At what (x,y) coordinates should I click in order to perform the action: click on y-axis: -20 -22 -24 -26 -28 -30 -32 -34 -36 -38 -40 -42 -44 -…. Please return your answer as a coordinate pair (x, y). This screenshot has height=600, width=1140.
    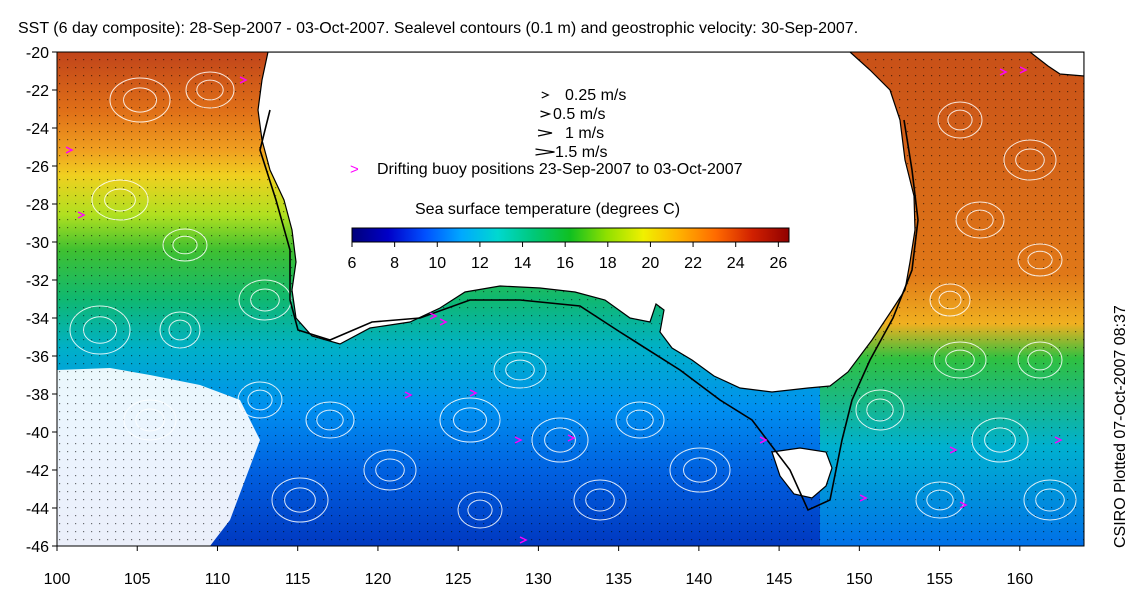
    Looking at the image, I should click on (41, 300).